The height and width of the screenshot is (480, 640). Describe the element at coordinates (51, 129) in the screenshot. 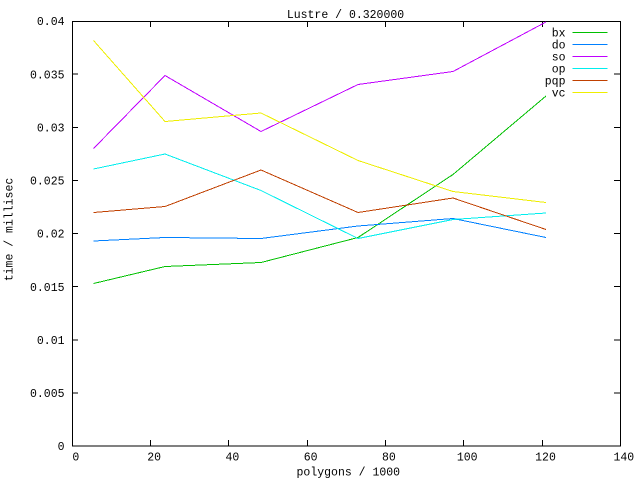

I see `svg-text: 0.03` at that location.